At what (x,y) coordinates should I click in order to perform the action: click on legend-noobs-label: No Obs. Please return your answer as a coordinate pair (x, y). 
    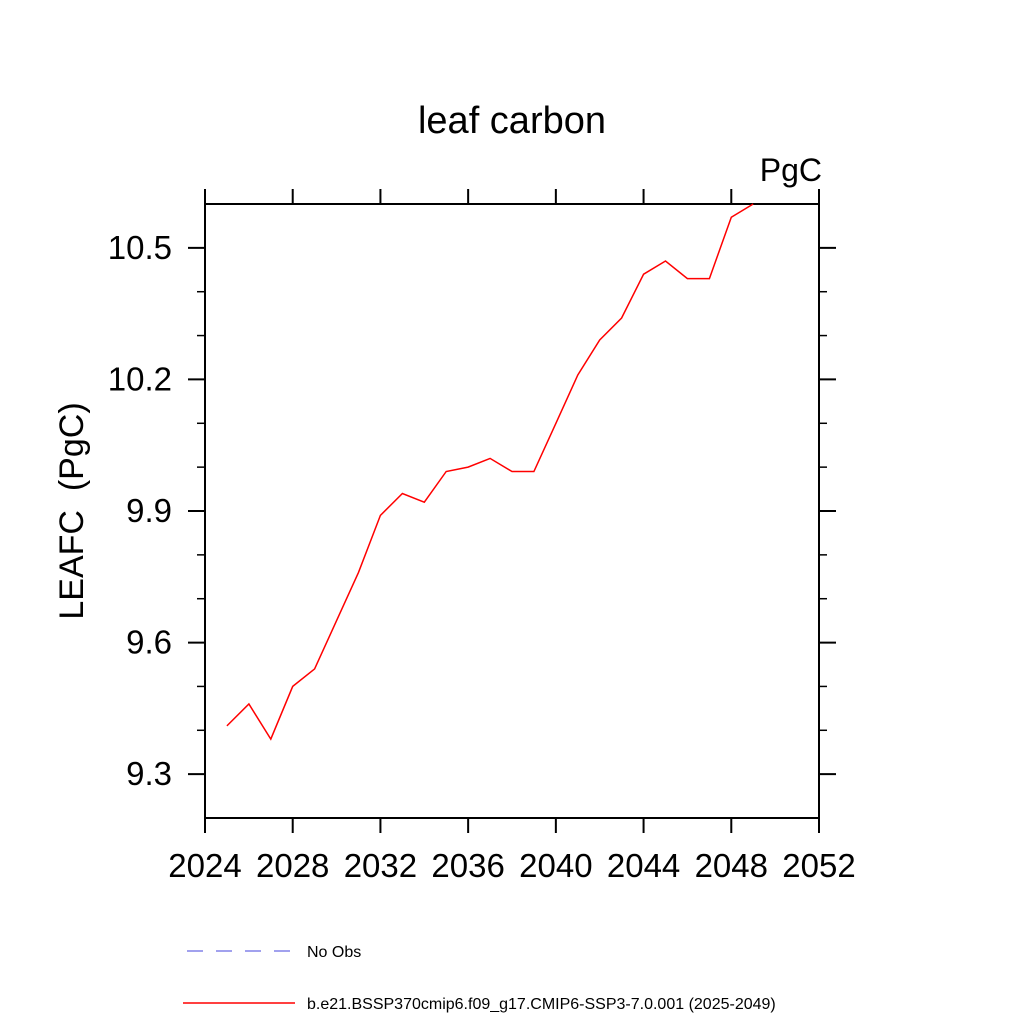
    Looking at the image, I should click on (334, 952).